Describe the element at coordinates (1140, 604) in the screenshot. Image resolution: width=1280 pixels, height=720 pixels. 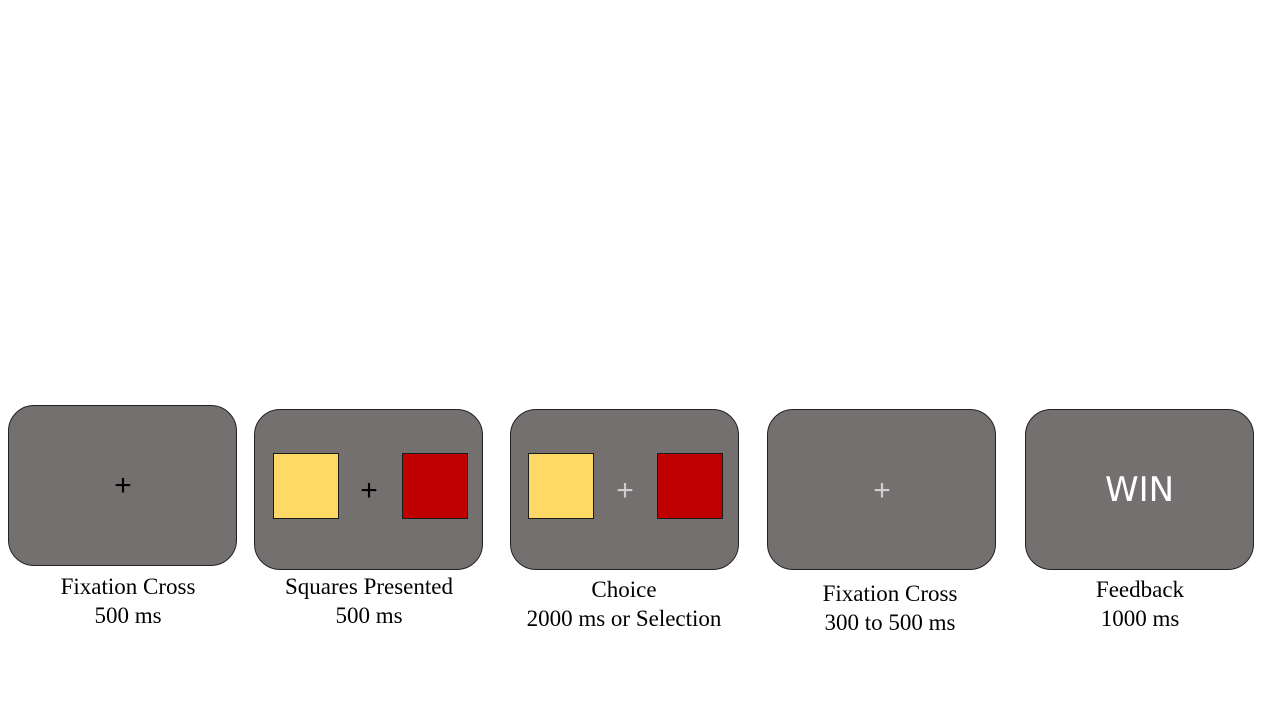
I see `stage-5-caption: Feedback 1000 ms` at that location.